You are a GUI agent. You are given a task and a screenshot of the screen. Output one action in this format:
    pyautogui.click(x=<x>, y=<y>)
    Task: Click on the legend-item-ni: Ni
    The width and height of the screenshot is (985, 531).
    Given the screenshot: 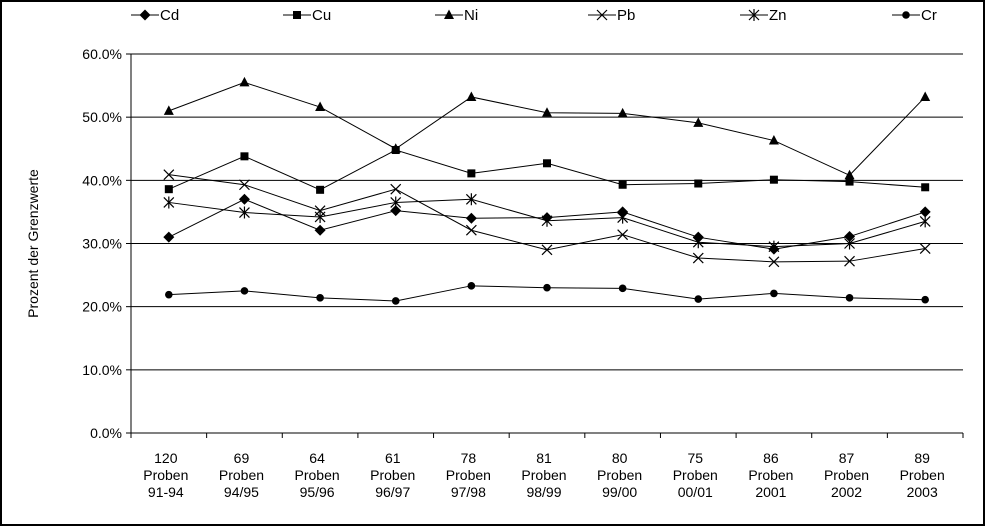 What is the action you would take?
    pyautogui.click(x=456, y=15)
    